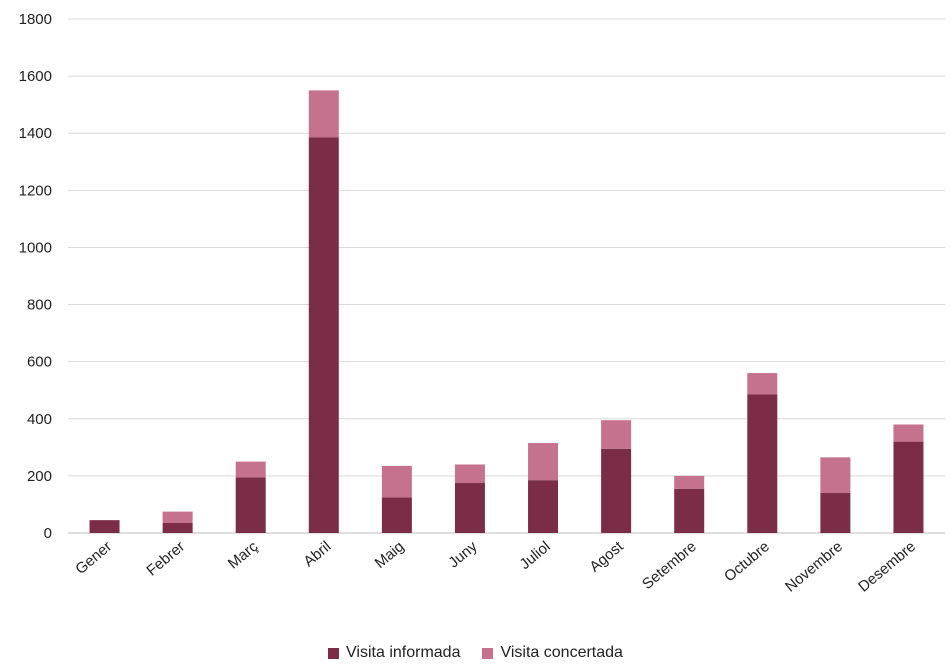 Image resolution: width=951 pixels, height=667 pixels. What do you see at coordinates (39, 419) in the screenshot?
I see `y-tick-label-400: 400` at bounding box center [39, 419].